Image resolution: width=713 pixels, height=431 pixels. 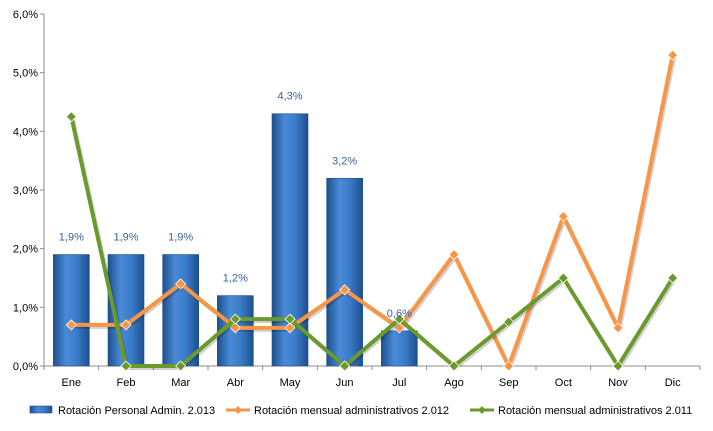 What do you see at coordinates (509, 383) in the screenshot?
I see `x-tick-label: Sep` at bounding box center [509, 383].